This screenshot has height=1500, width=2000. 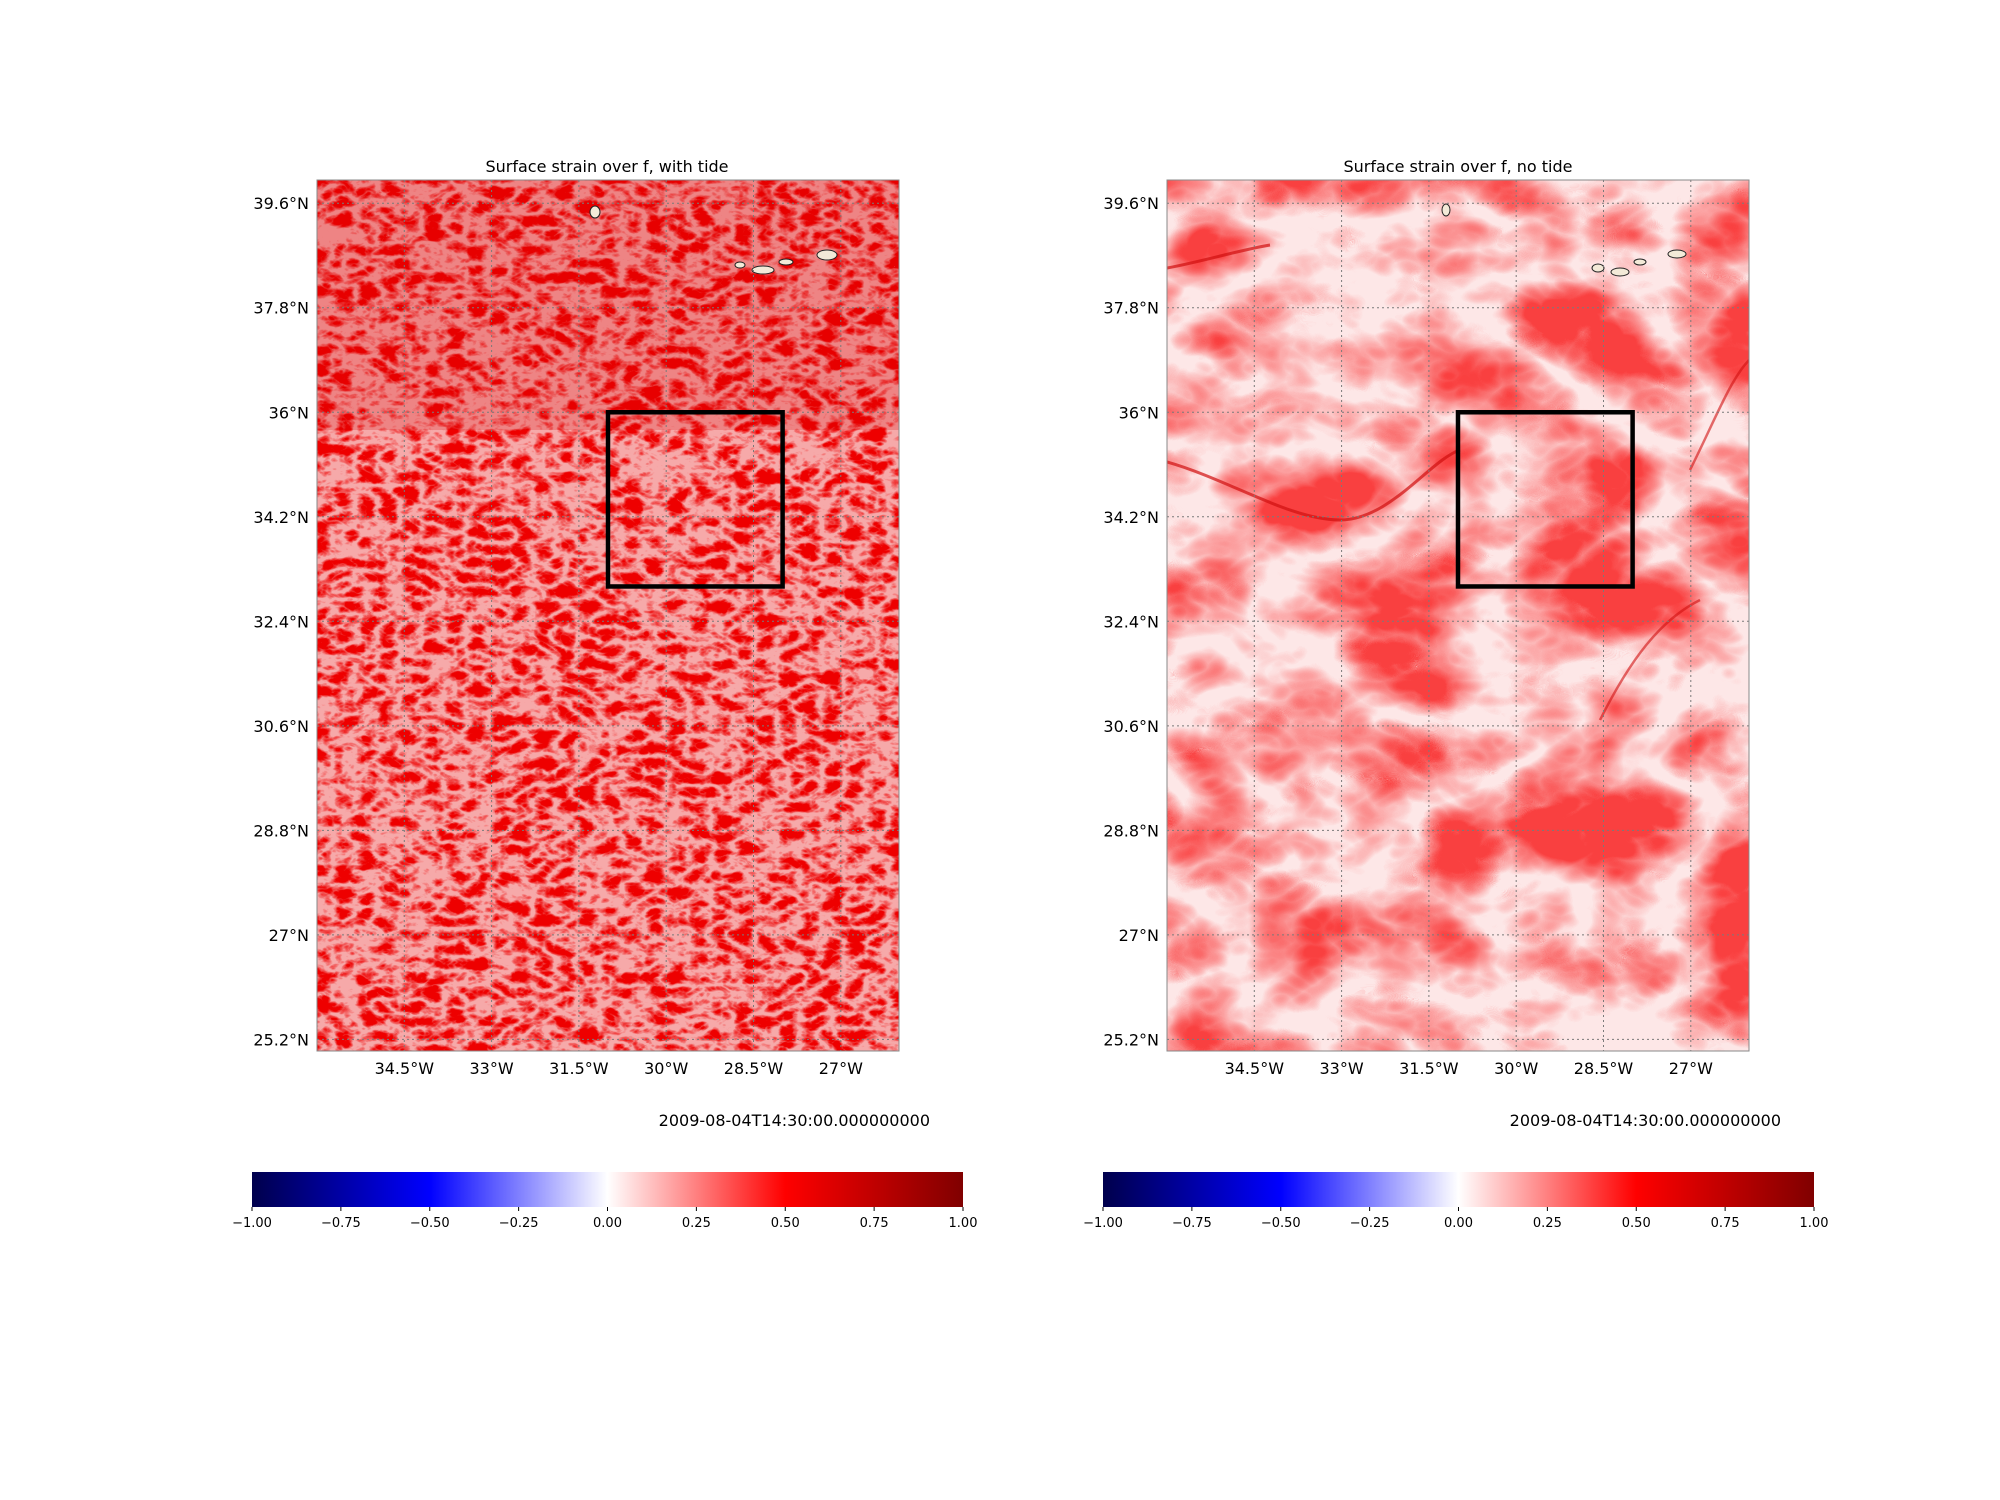 What do you see at coordinates (1457, 166) in the screenshot?
I see `chart-title: Surface strain over f, no tide` at bounding box center [1457, 166].